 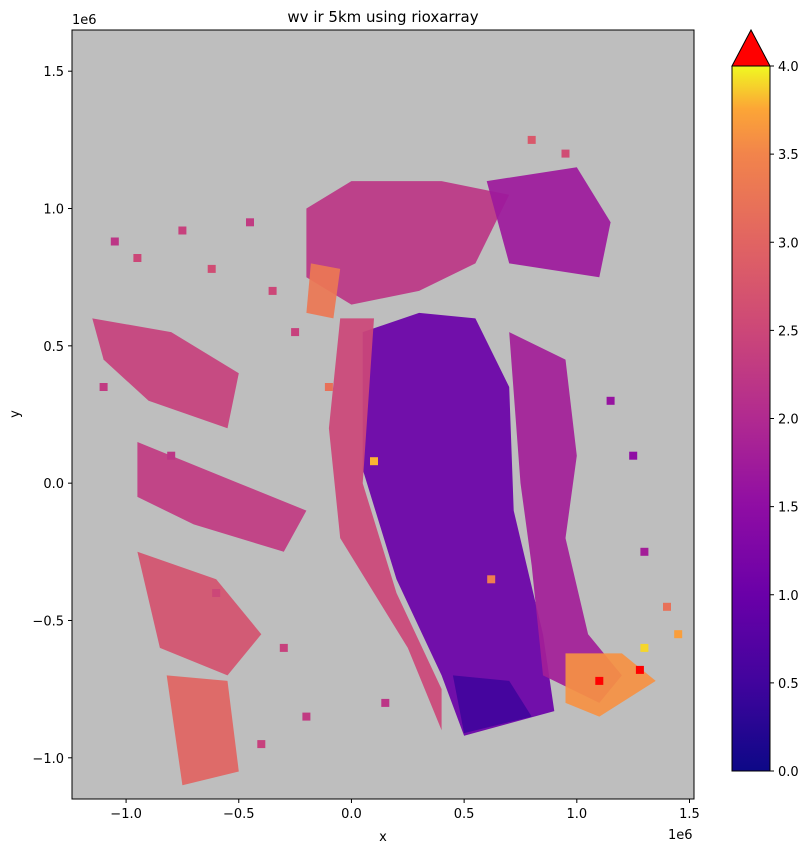 What do you see at coordinates (576, 814) in the screenshot?
I see `x-tick-label: 1.0` at bounding box center [576, 814].